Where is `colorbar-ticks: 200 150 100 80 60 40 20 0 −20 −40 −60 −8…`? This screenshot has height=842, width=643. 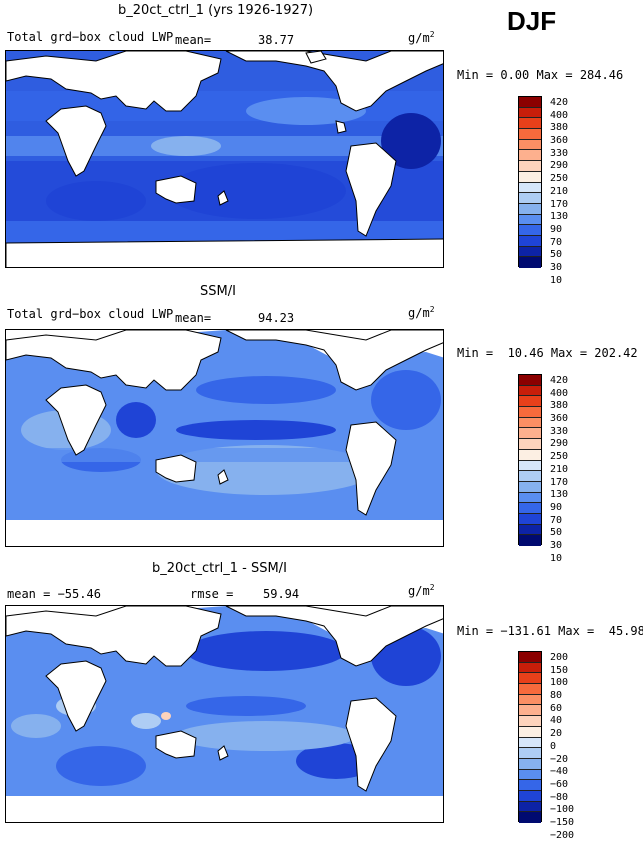
colorbar-ticks: 200 150 100 80 60 40 20 0 −20 −40 −60 −8… is located at coordinates (562, 747).